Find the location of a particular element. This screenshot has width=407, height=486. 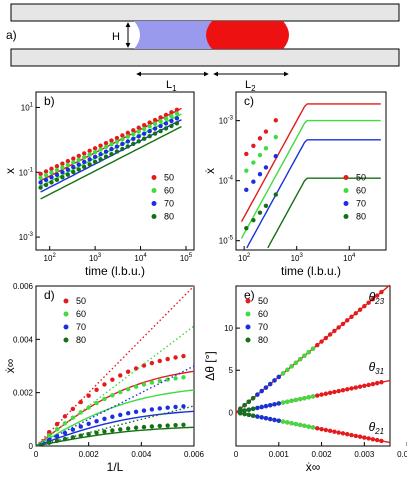

legend-label: 50 is located at coordinates (169, 177).